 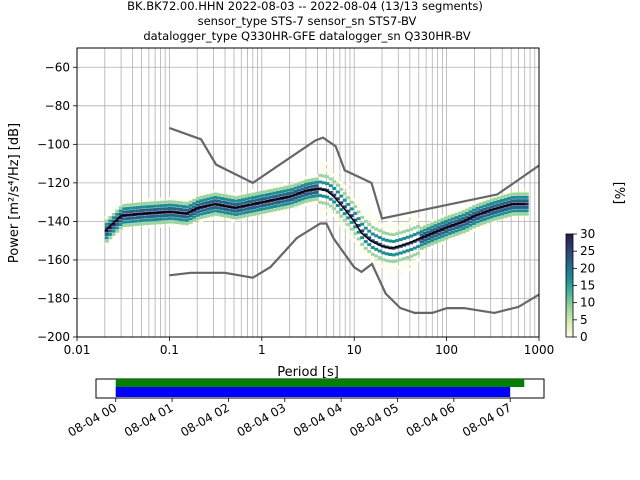 What do you see at coordinates (262, 350) in the screenshot?
I see `x-tick-label: 1` at bounding box center [262, 350].